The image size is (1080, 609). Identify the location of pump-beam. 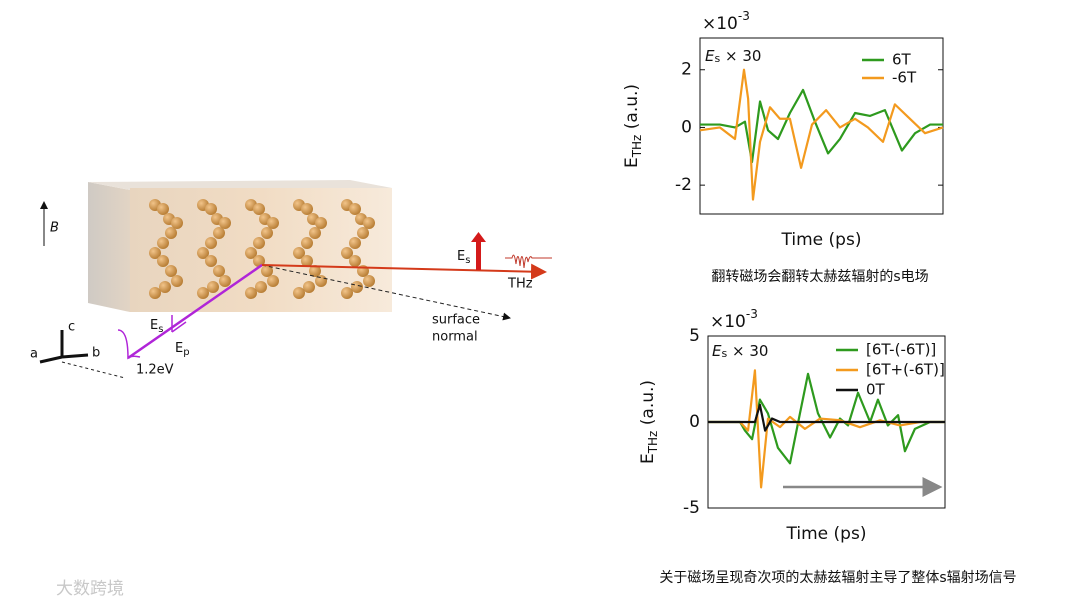
(195, 311).